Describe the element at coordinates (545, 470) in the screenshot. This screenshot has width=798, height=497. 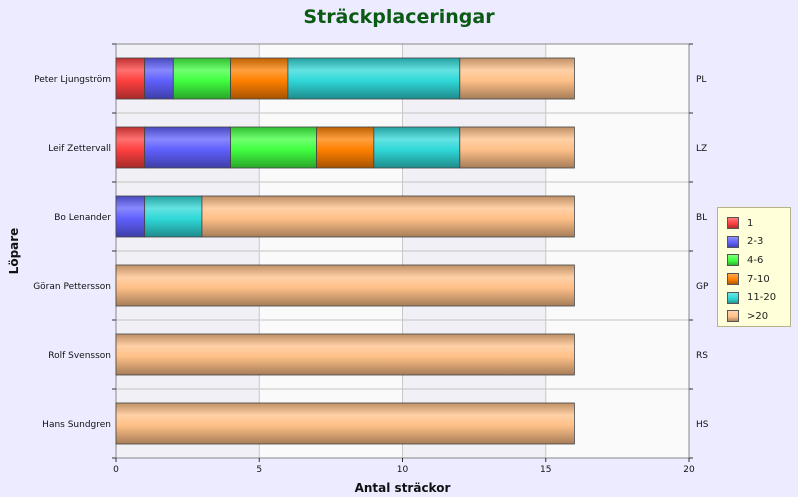
I see `x-tick-label: 15` at that location.